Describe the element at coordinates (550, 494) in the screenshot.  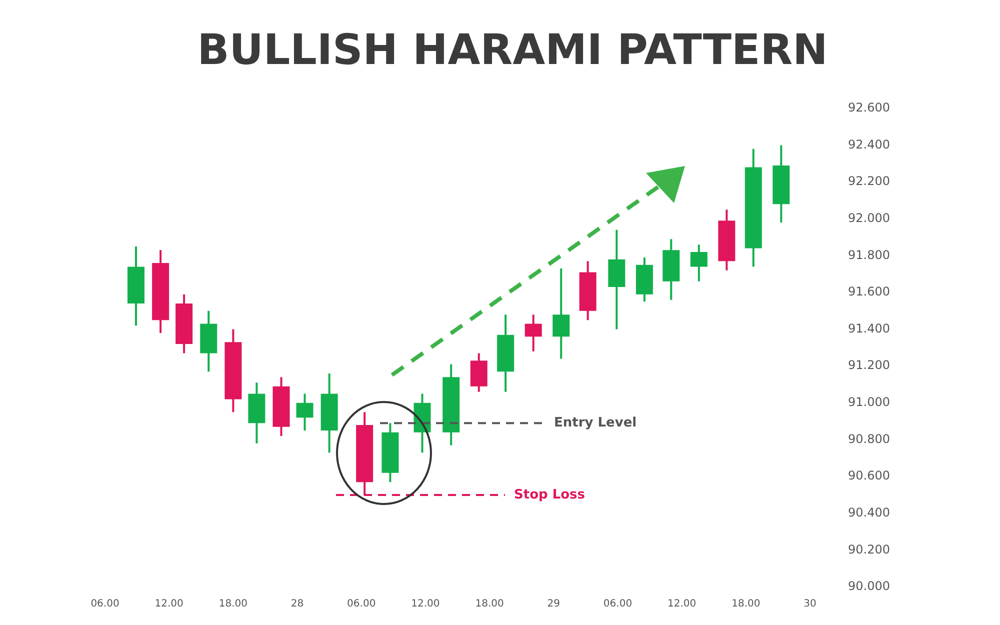
I see `ref-line-label: Stop Loss` at that location.